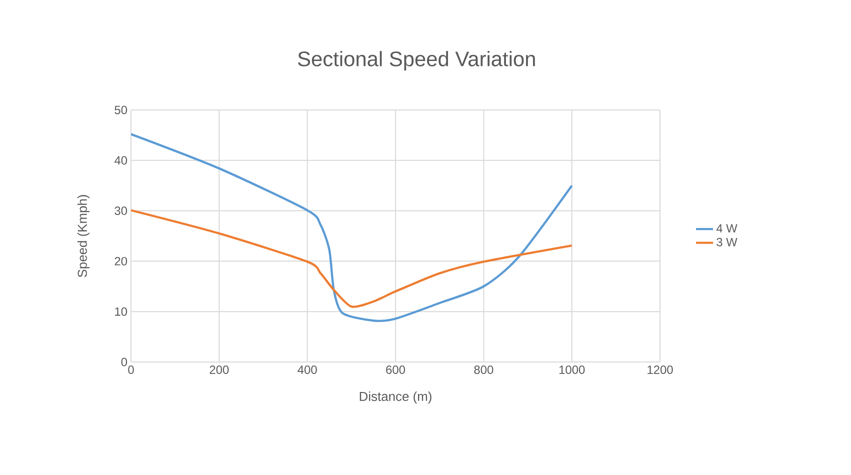 Image resolution: width=851 pixels, height=475 pixels. I want to click on x-tick-label: 400, so click(307, 370).